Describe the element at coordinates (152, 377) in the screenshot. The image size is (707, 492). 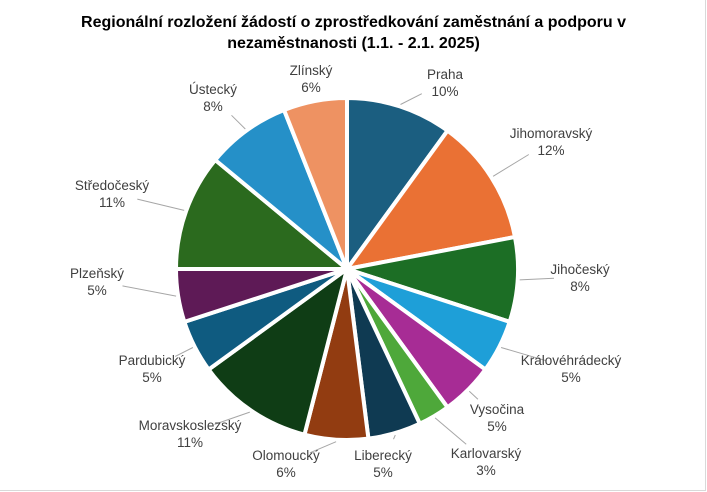
I see `slice-label-value-9: 5%` at that location.